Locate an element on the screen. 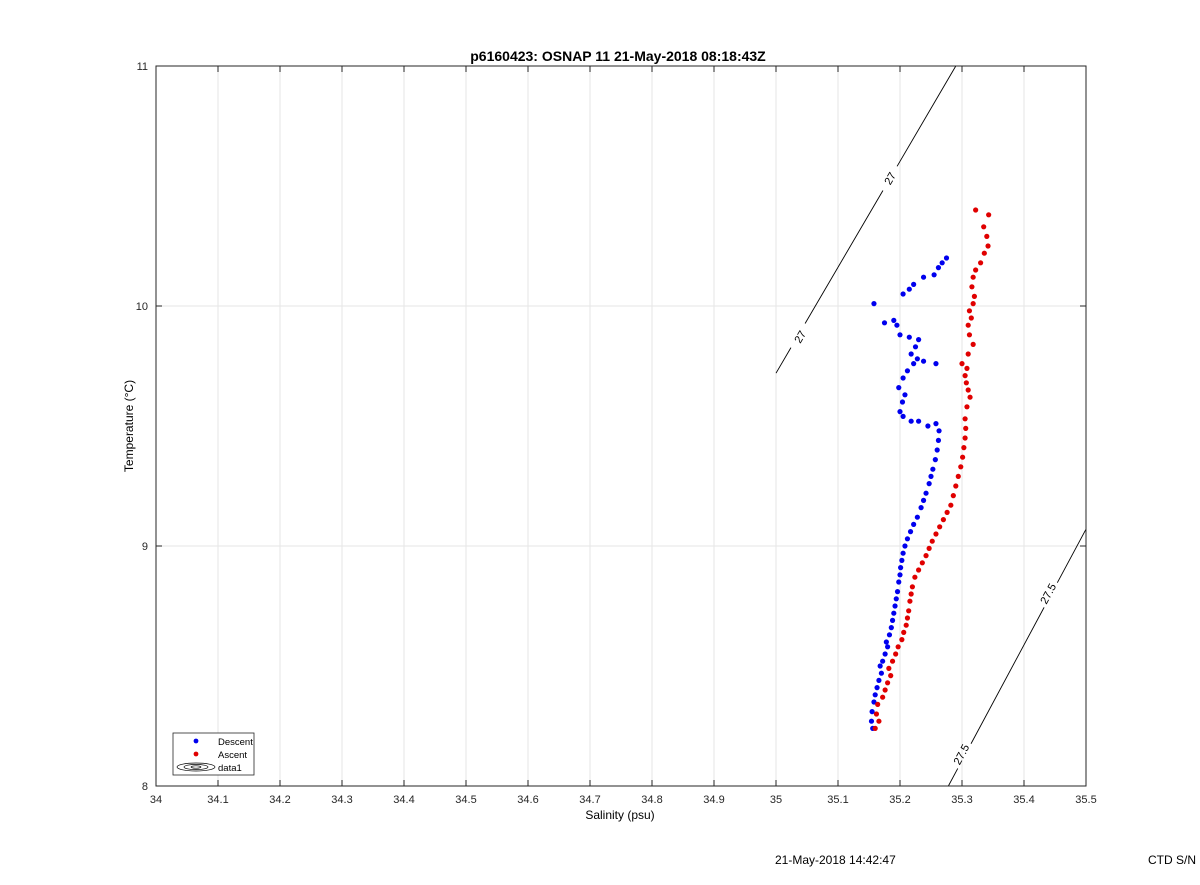  x-tick-label: 34.8 is located at coordinates (651, 800).